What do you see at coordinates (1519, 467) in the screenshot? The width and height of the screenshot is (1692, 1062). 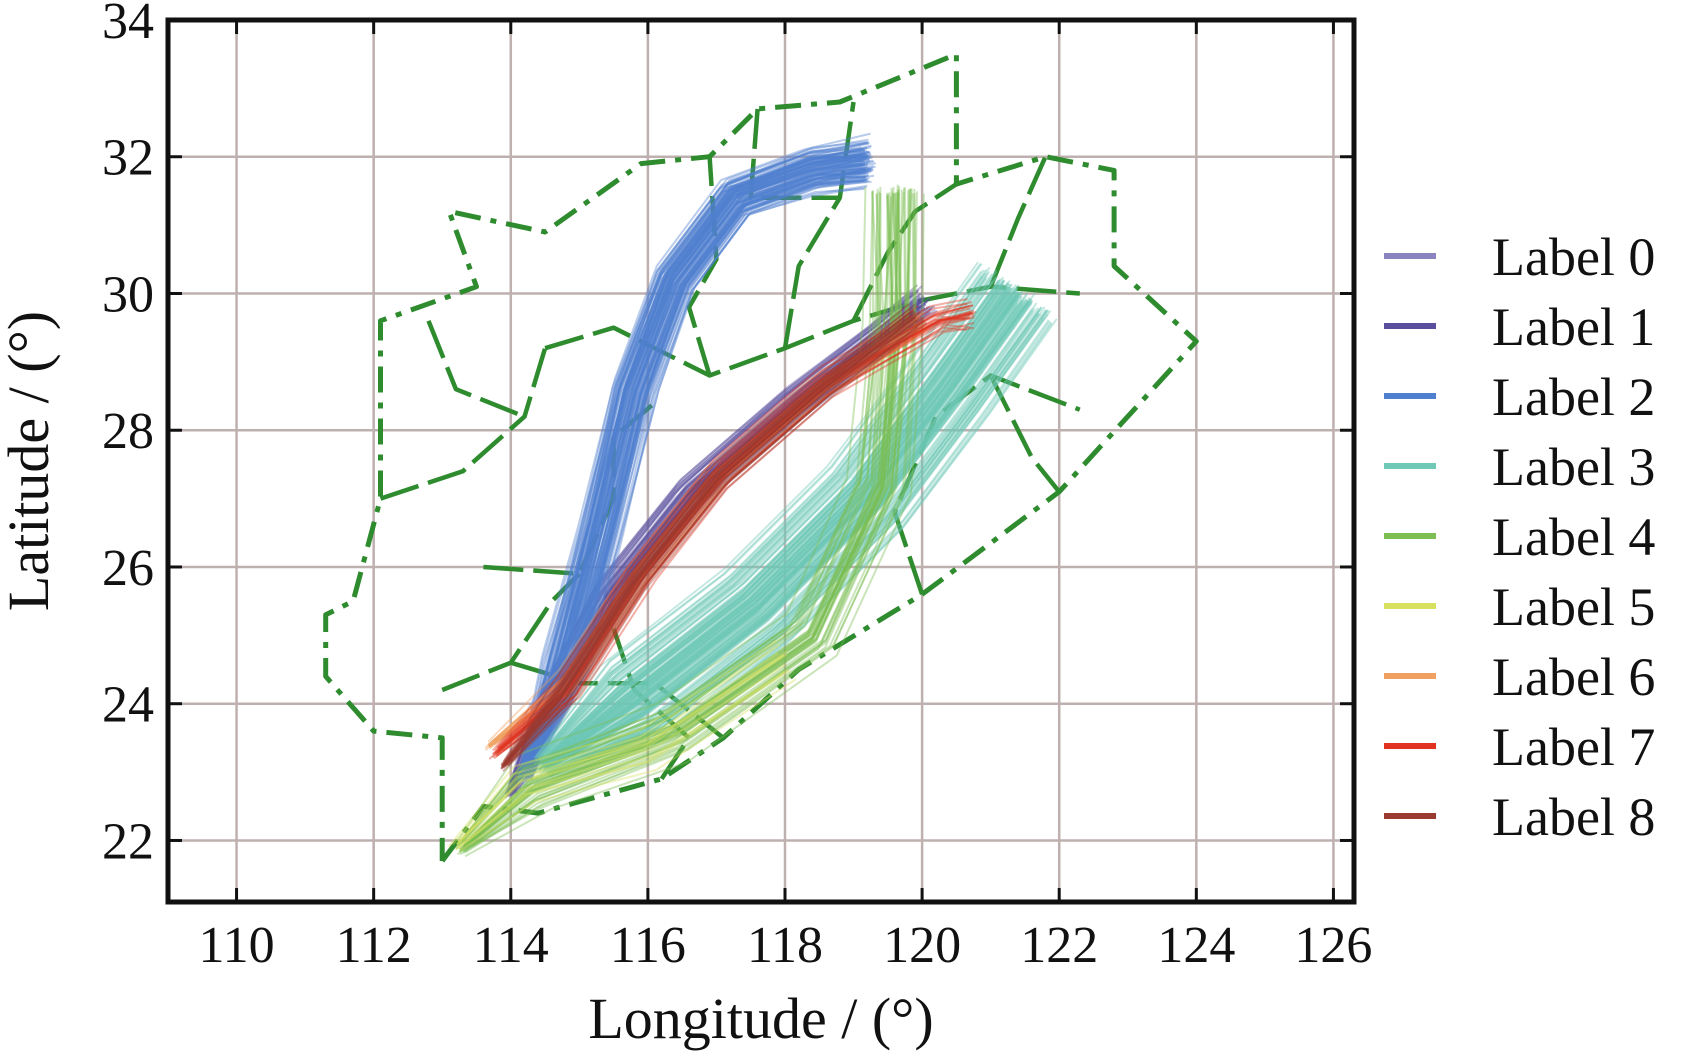 I see `legend-item: Label 3` at bounding box center [1519, 467].